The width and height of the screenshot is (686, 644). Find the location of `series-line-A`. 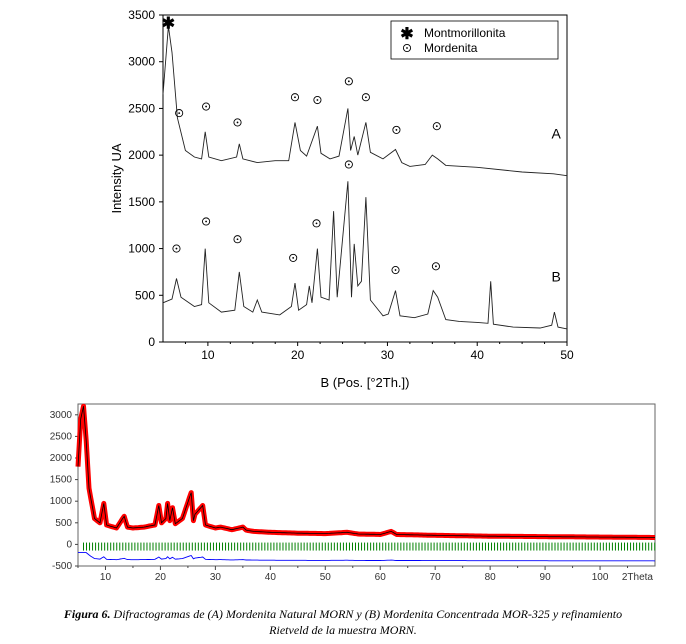

series-line-A is located at coordinates (365, 101).